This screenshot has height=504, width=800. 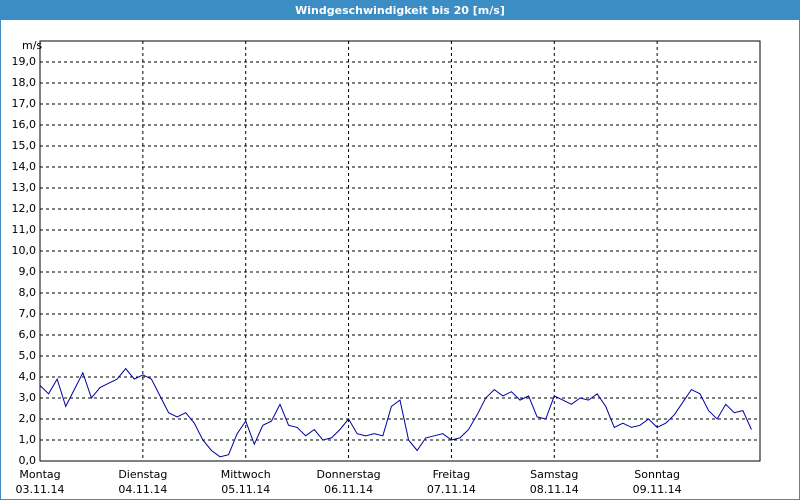 What do you see at coordinates (39, 474) in the screenshot?
I see `x-tick-label: Montag` at bounding box center [39, 474].